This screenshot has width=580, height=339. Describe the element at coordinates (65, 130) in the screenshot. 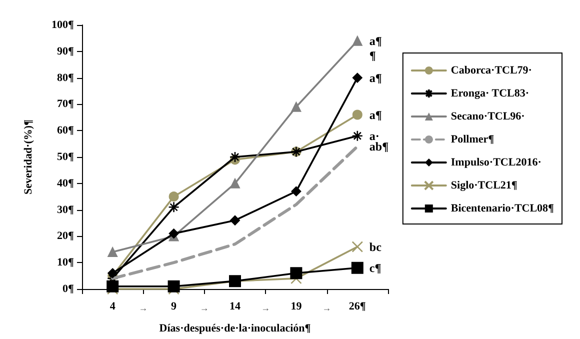

I see `y-tick-label: 60¶` at that location.